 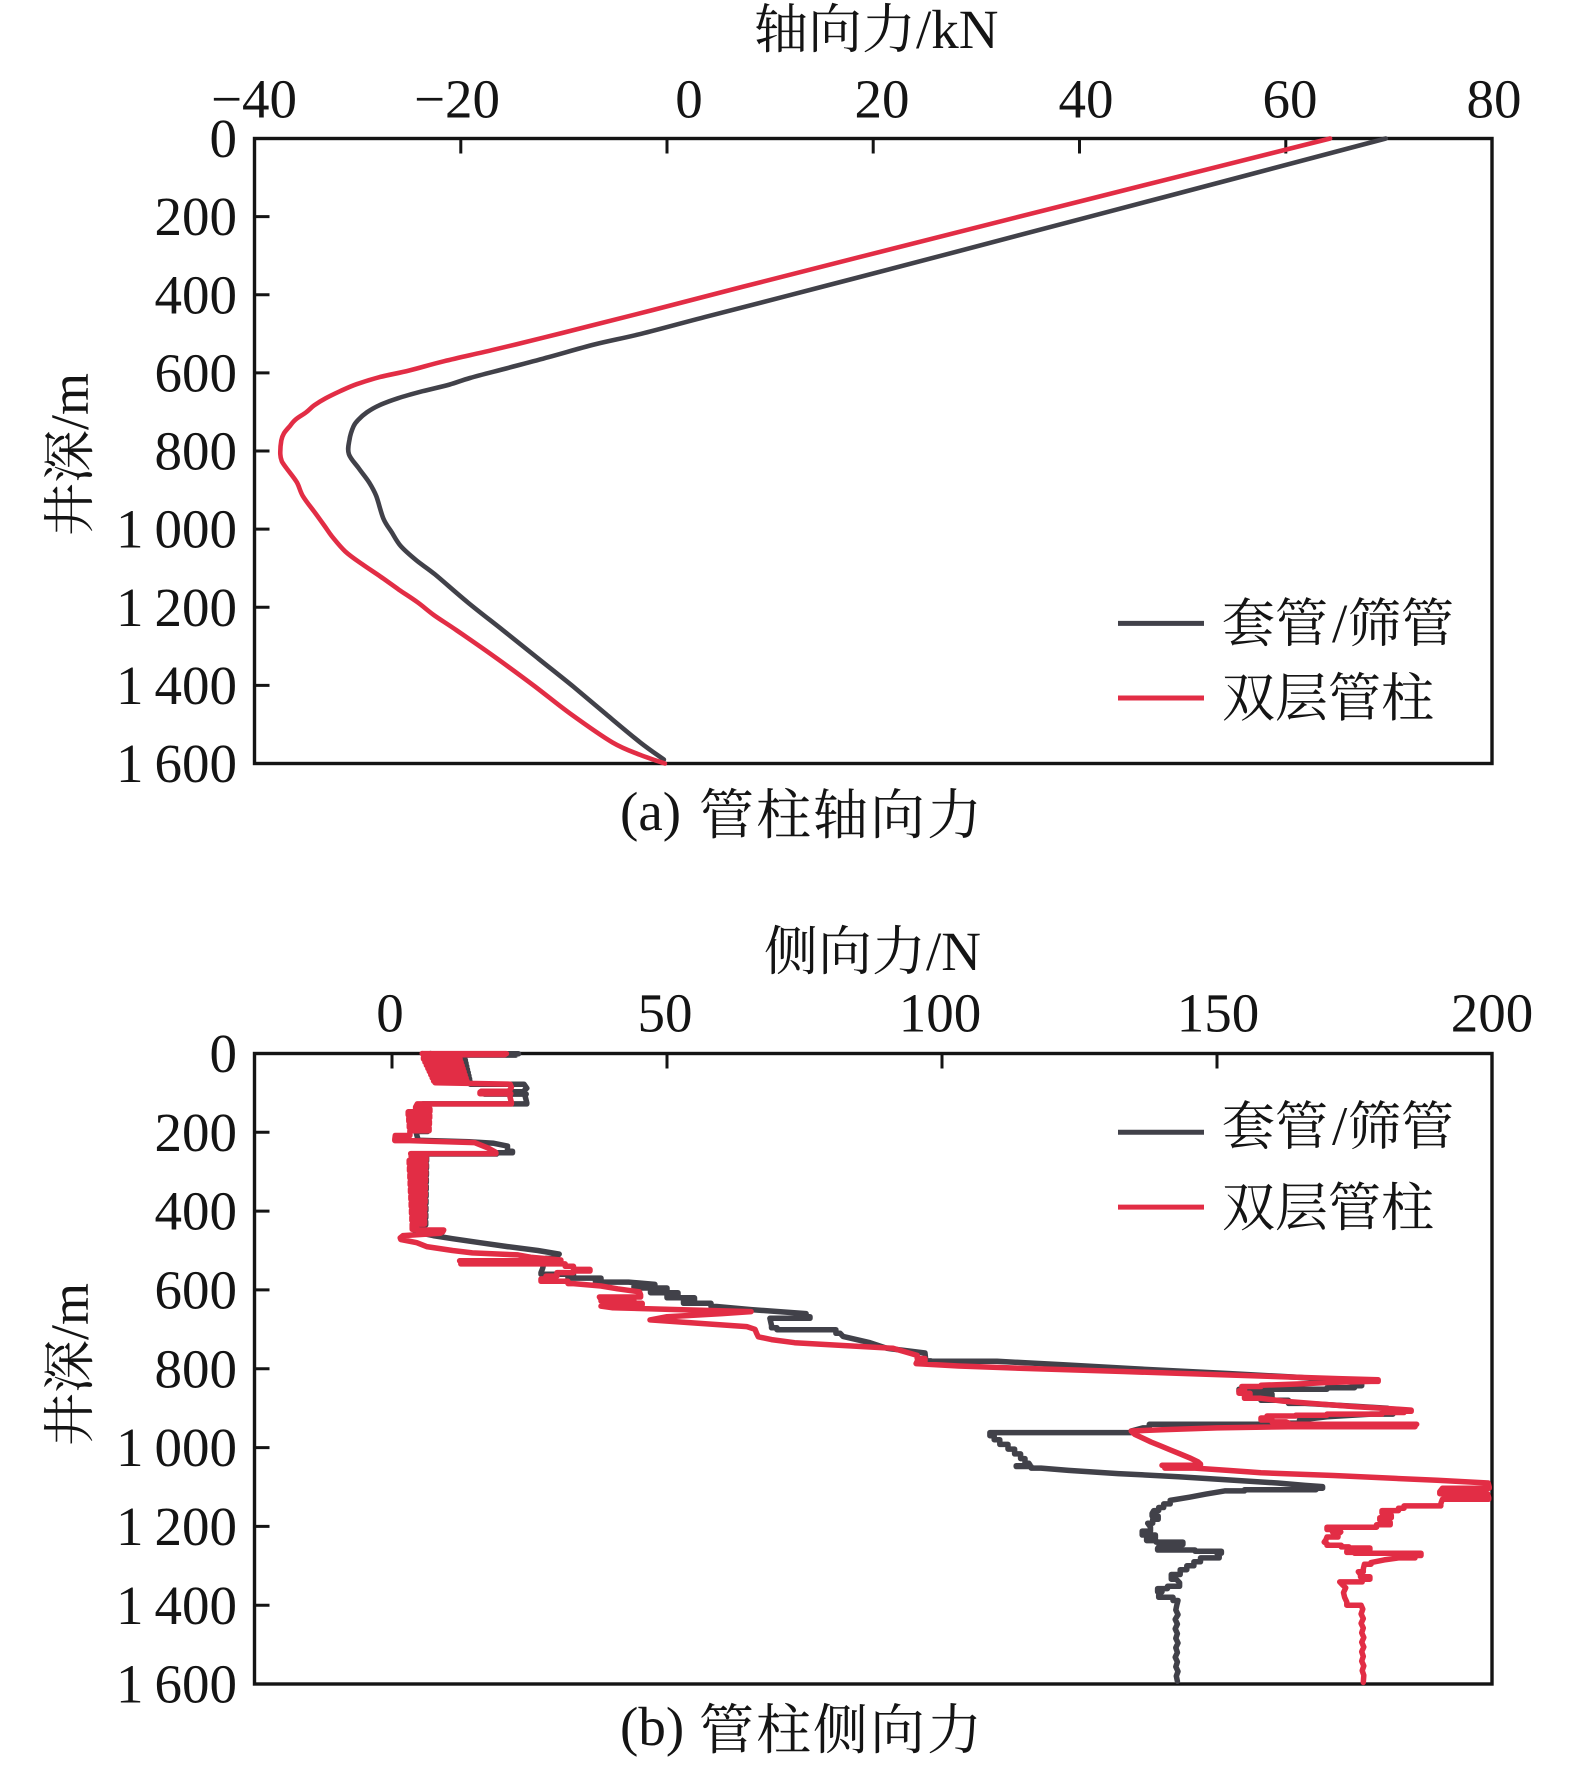 What do you see at coordinates (254, 99) in the screenshot?
I see `svg-text: −40` at bounding box center [254, 99].